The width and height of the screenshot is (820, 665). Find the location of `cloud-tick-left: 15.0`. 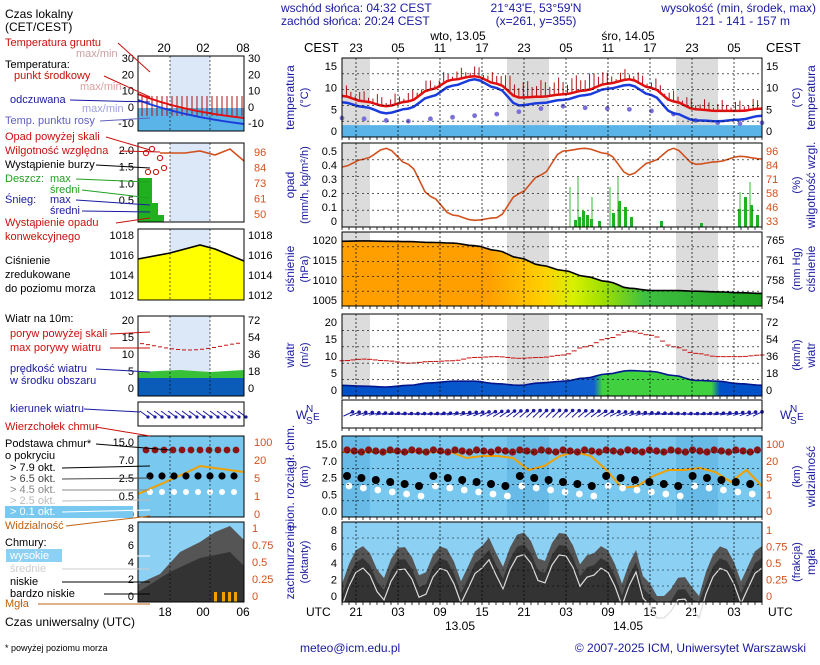

cloud-tick-left: 15.0 is located at coordinates (326, 445).